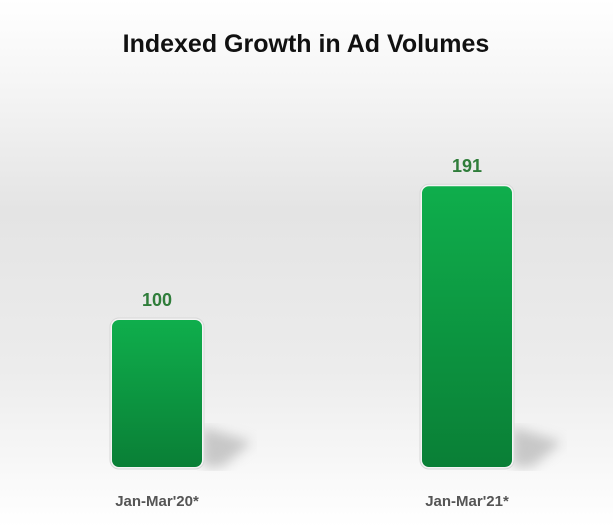 This screenshot has height=527, width=613. Describe the element at coordinates (157, 300) in the screenshot. I see `data-label: 100` at that location.